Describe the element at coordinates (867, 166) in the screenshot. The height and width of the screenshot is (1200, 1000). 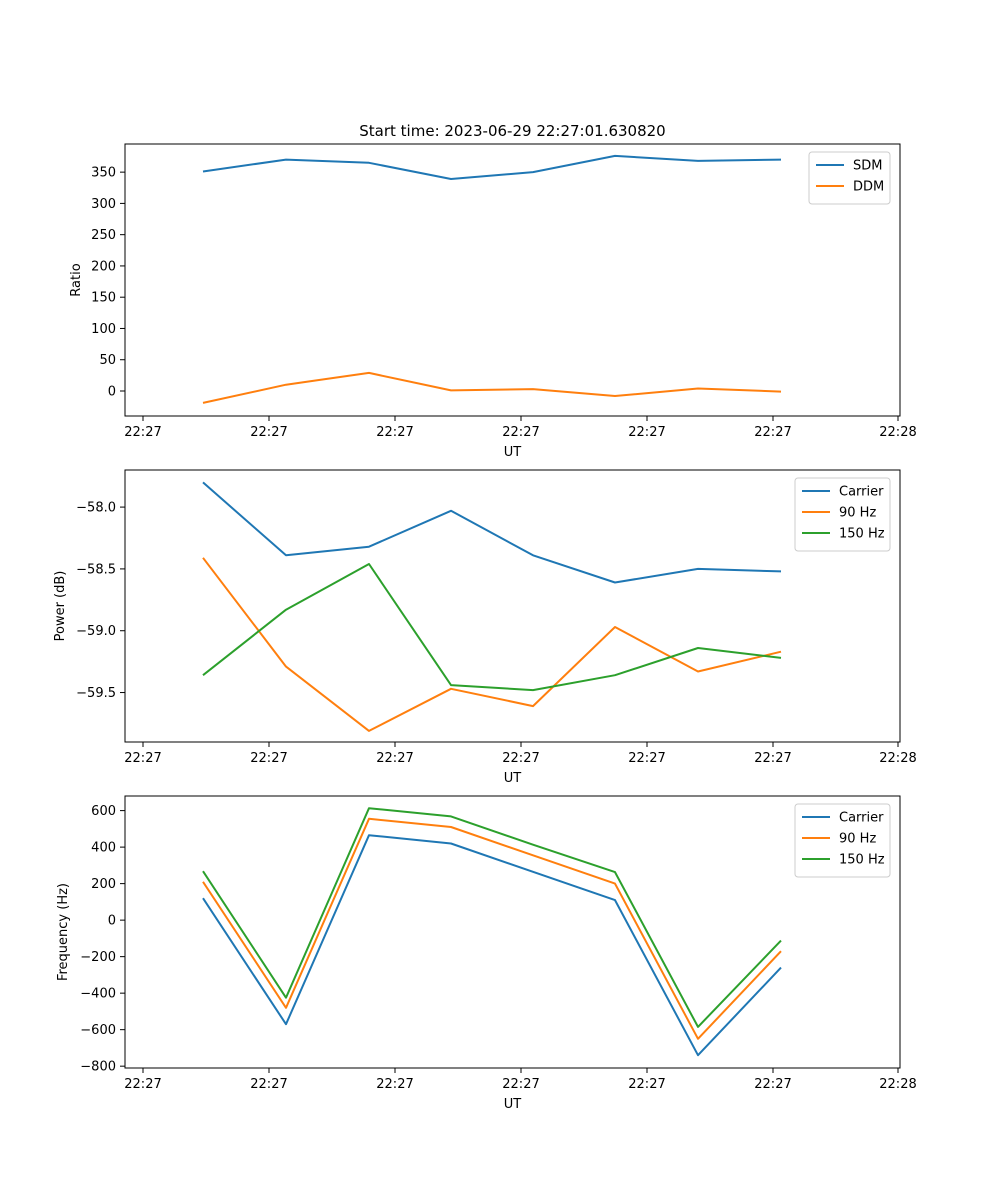
I see `legend-label: SDM` at that location.